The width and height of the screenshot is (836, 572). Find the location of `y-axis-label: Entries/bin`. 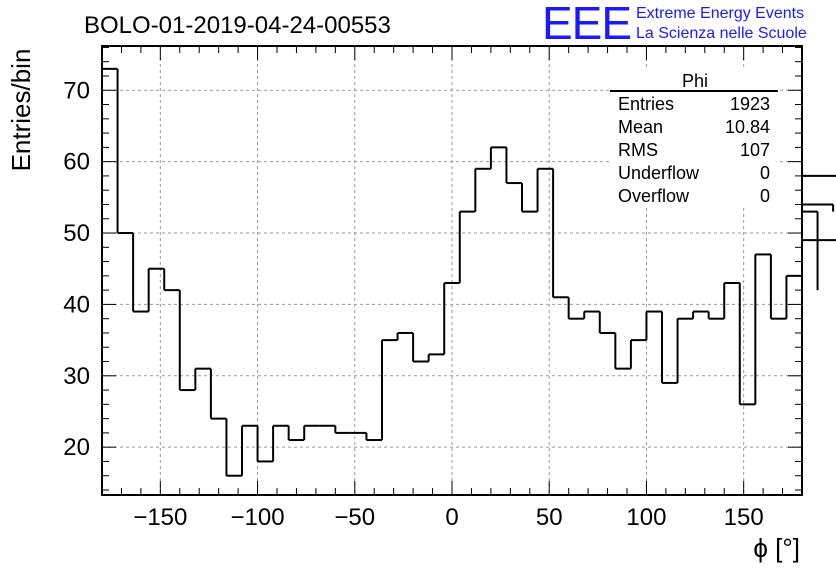

y-axis-label: Entries/bin is located at coordinates (21, 110).